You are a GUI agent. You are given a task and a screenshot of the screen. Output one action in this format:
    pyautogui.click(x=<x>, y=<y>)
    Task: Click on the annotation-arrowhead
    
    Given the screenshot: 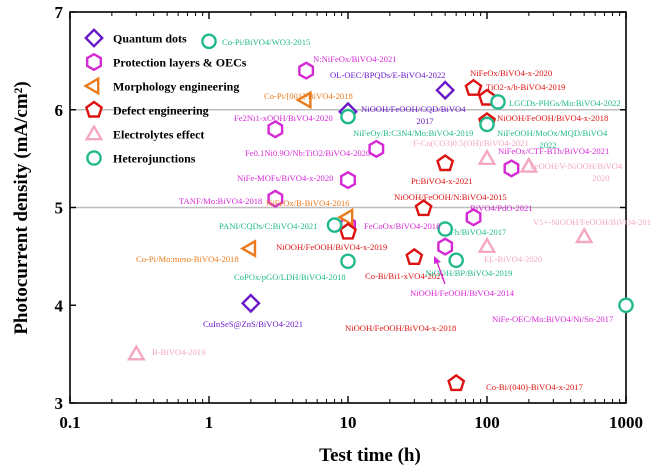 What is the action you would take?
    pyautogui.click(x=437, y=260)
    